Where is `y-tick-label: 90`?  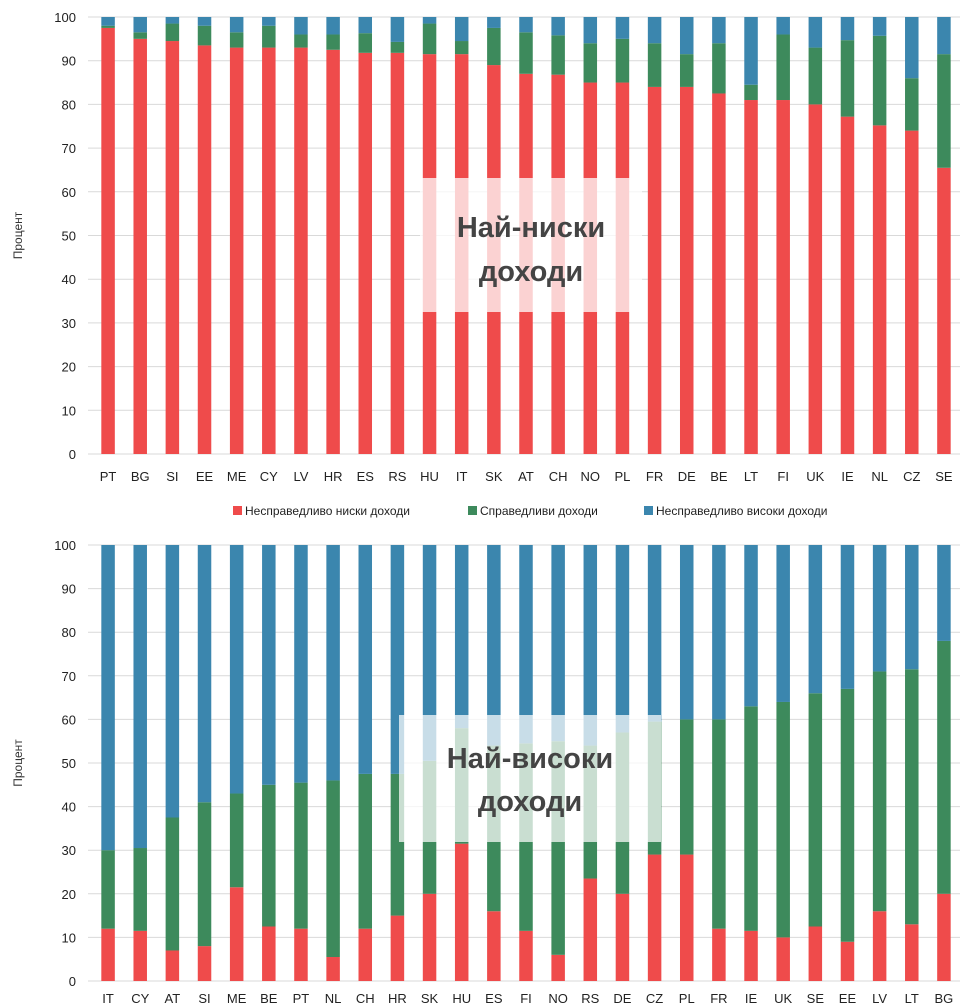 y-tick-label: 90 is located at coordinates (69, 589).